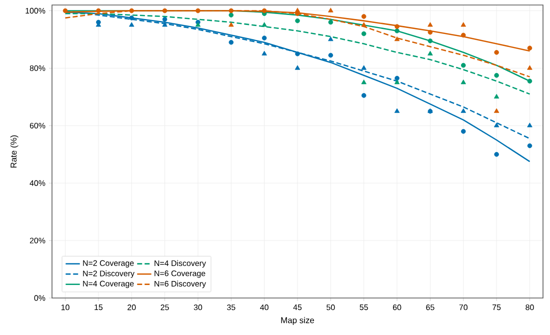 The height and width of the screenshot is (335, 550). Describe the element at coordinates (297, 320) in the screenshot. I see `x-axis-title: Map size` at that location.